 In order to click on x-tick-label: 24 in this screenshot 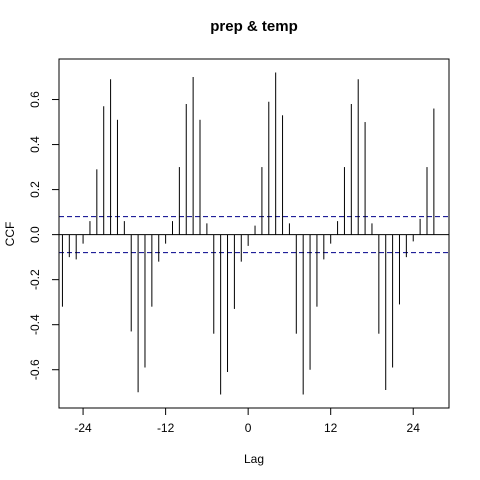, I will do `click(414, 428)`.